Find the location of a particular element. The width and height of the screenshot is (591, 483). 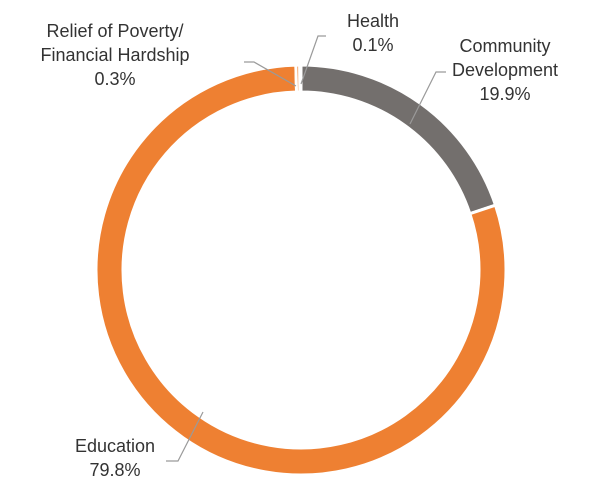

slice-name-community-development: Community is located at coordinates (504, 46).